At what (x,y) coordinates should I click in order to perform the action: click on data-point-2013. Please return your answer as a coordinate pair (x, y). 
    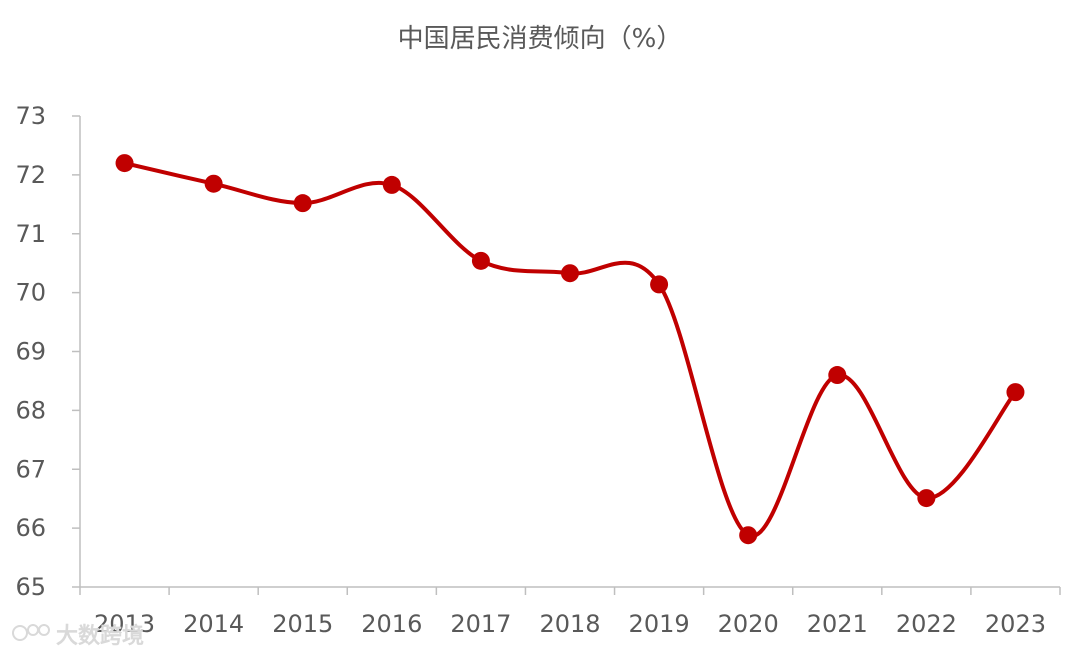
    Looking at the image, I should click on (124, 163).